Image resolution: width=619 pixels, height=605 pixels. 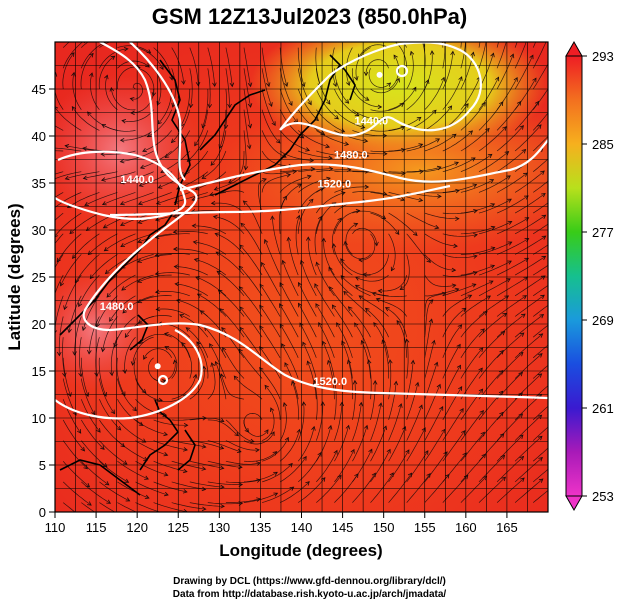 I want to click on map-title: GSM 12Z13Jul2023 (850.0hPa), so click(x=309, y=16).